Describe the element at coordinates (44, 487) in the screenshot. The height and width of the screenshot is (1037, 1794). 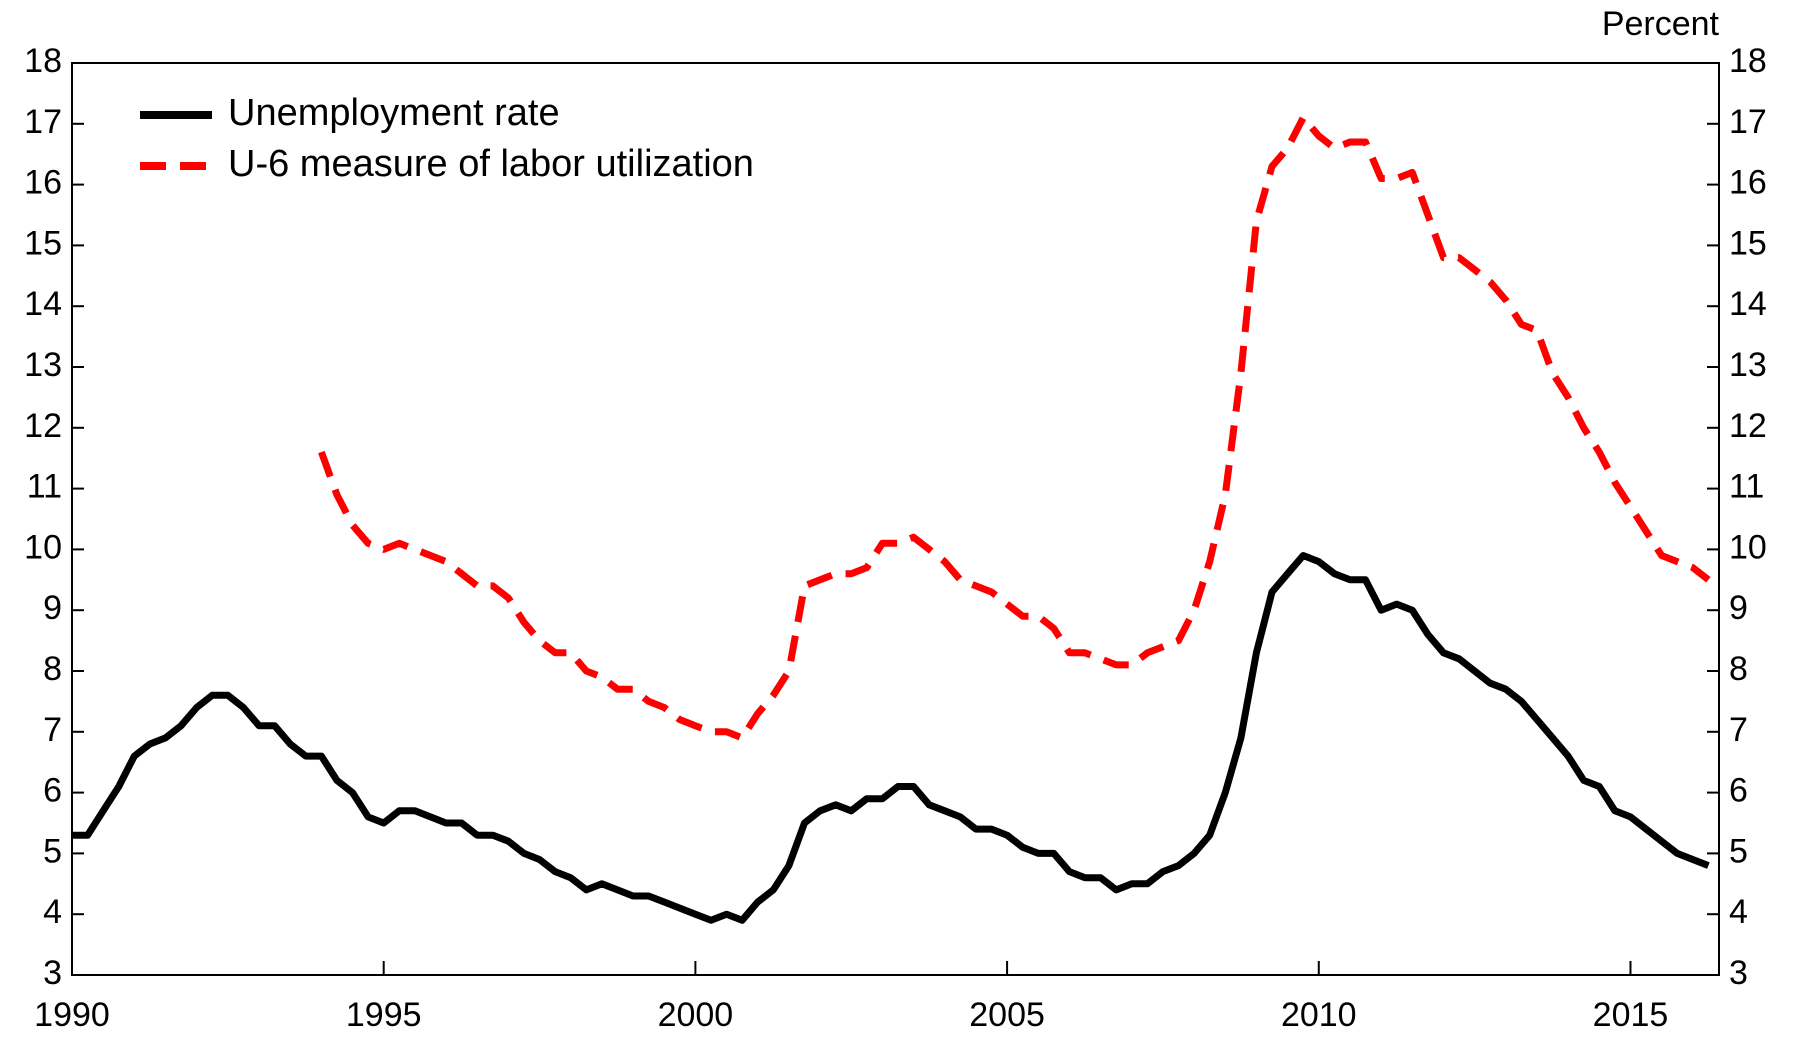
I see `y-tick-label: 11` at that location.